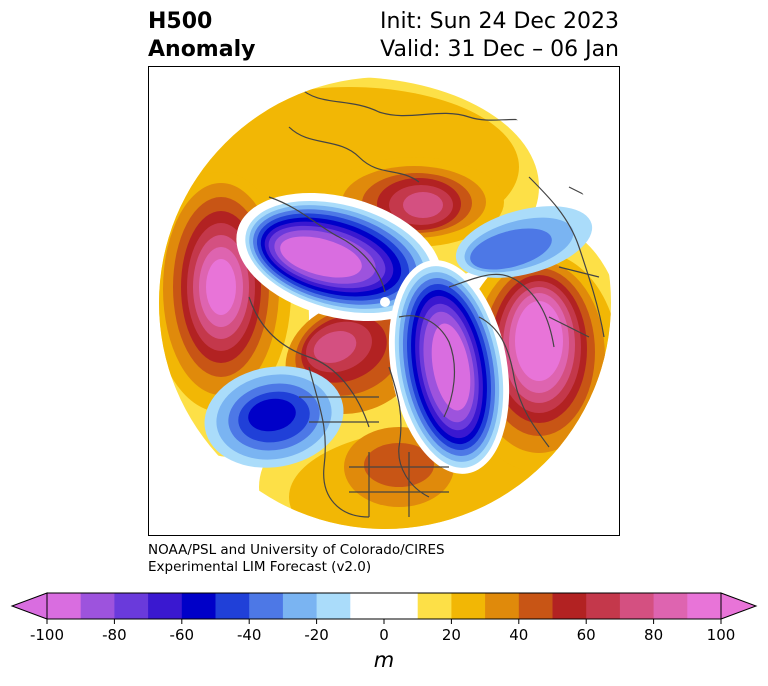 The image size is (768, 686). What do you see at coordinates (451, 635) in the screenshot?
I see `colorbar-tick-label: 20` at bounding box center [451, 635].